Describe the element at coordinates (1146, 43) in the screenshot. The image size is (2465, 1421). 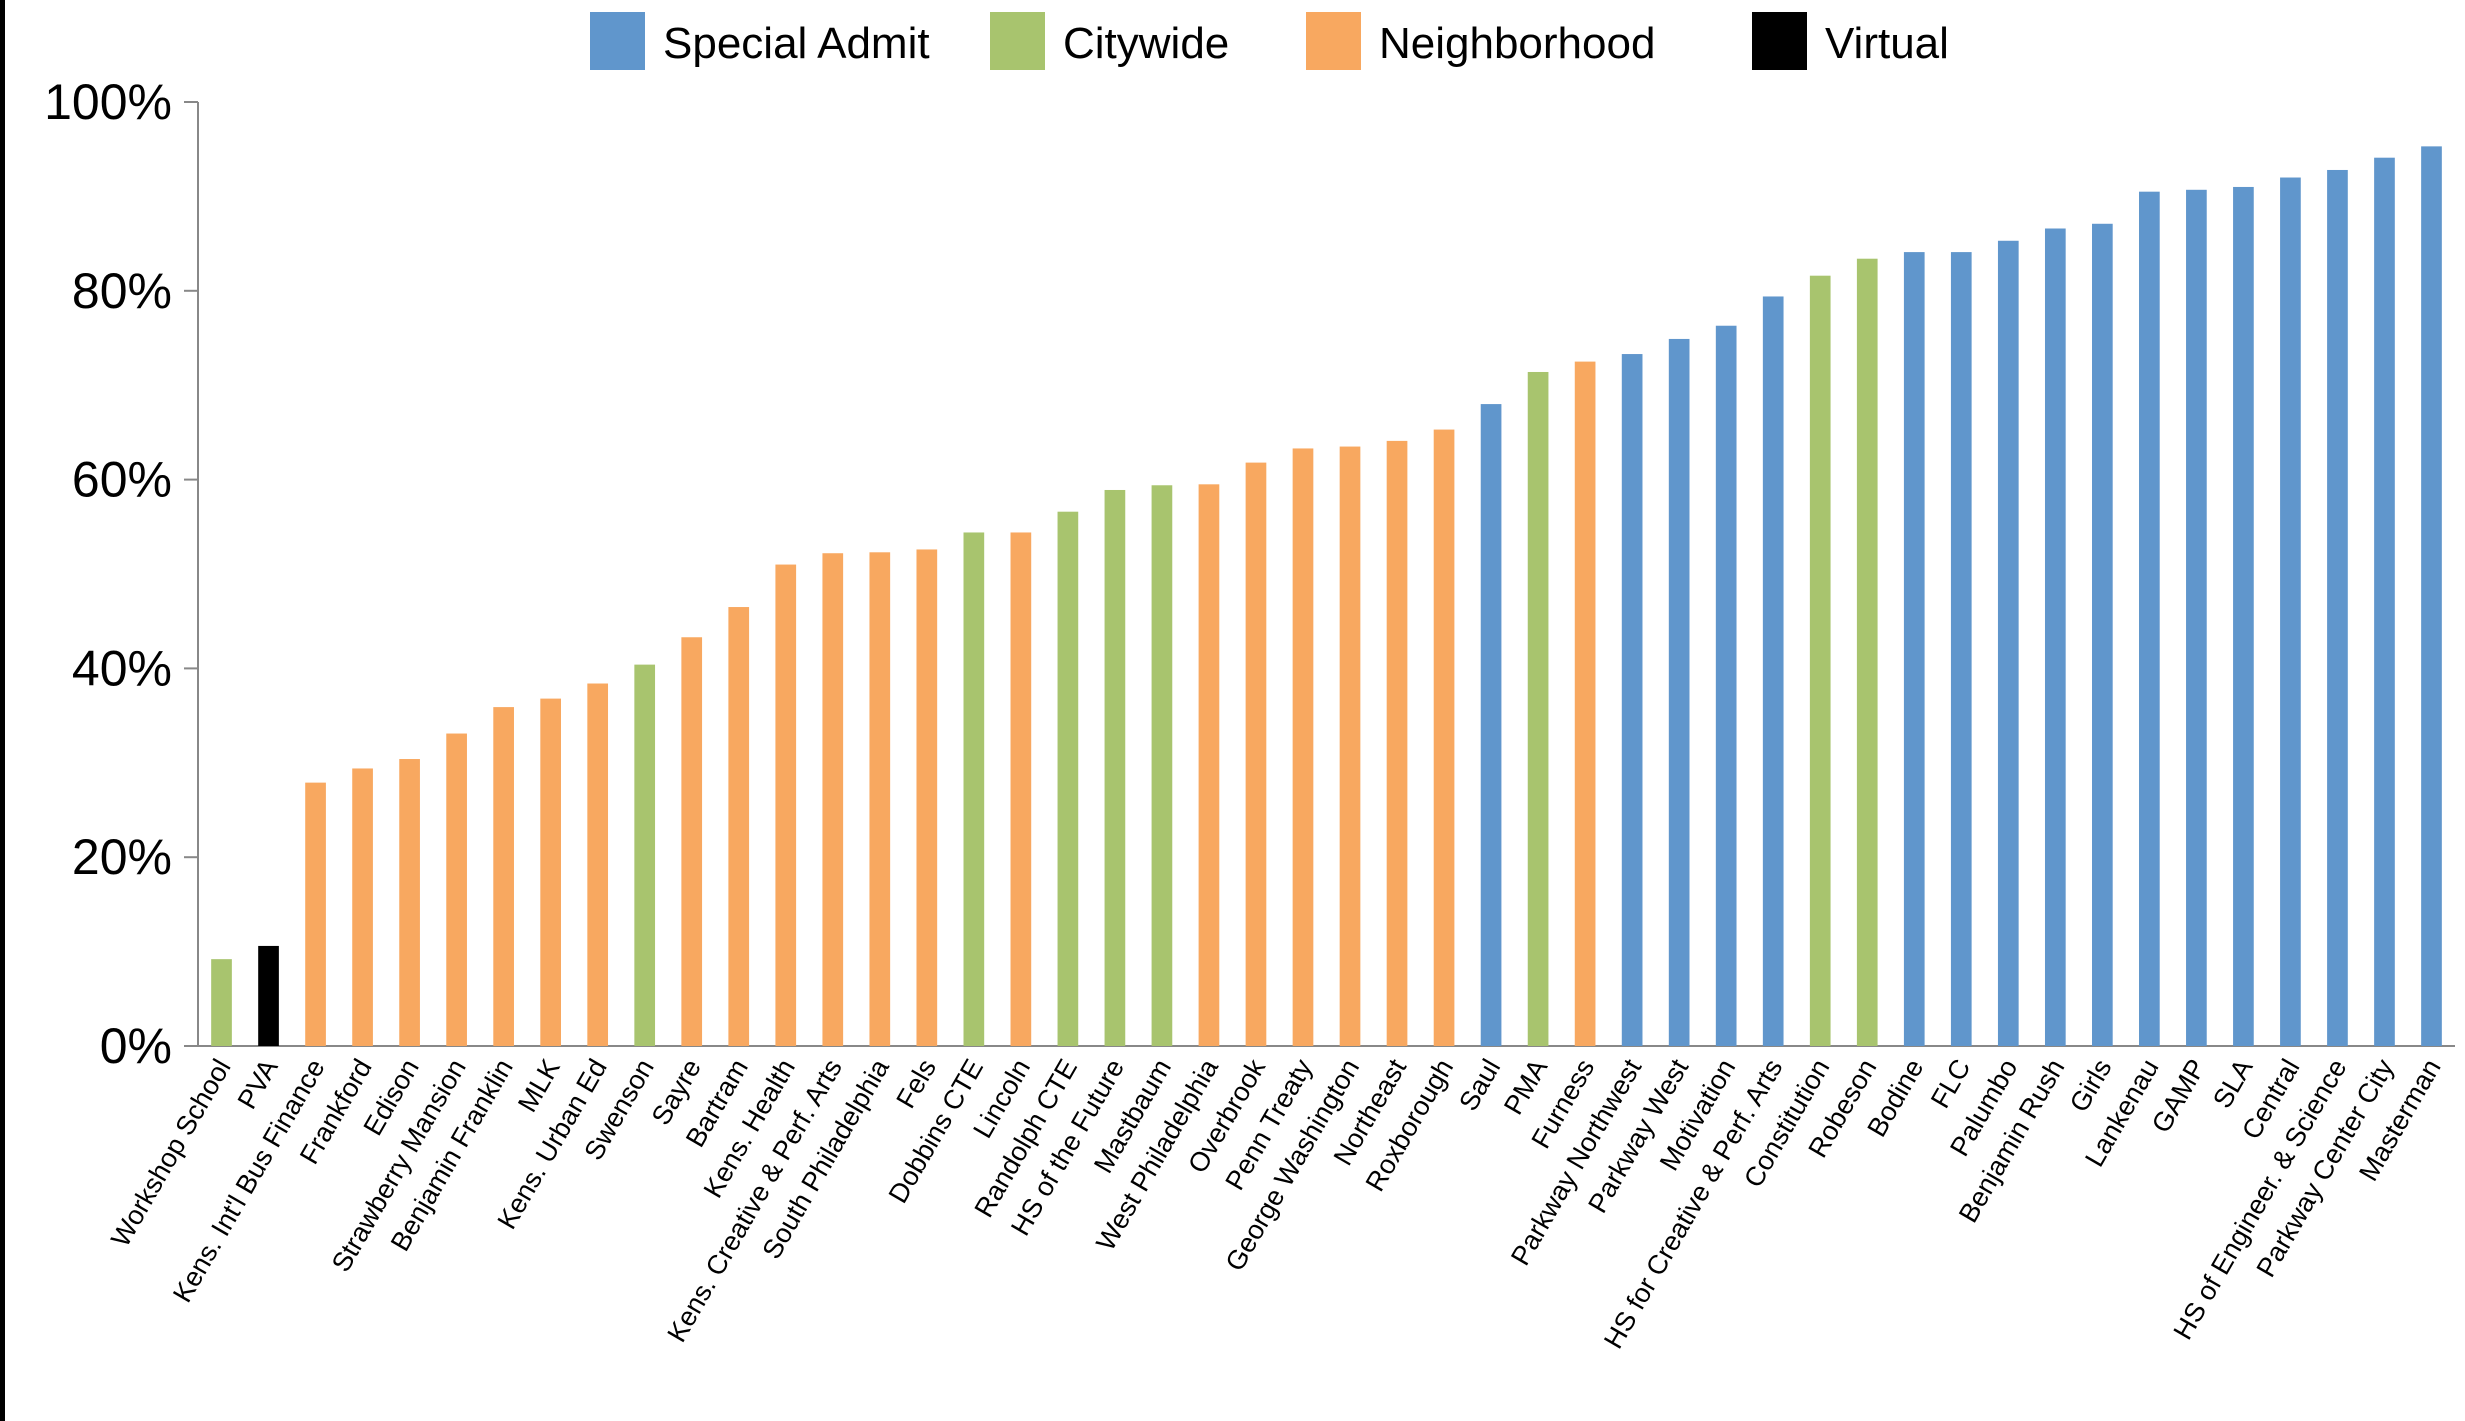
I see `legend-label-citywide: Citywide` at that location.